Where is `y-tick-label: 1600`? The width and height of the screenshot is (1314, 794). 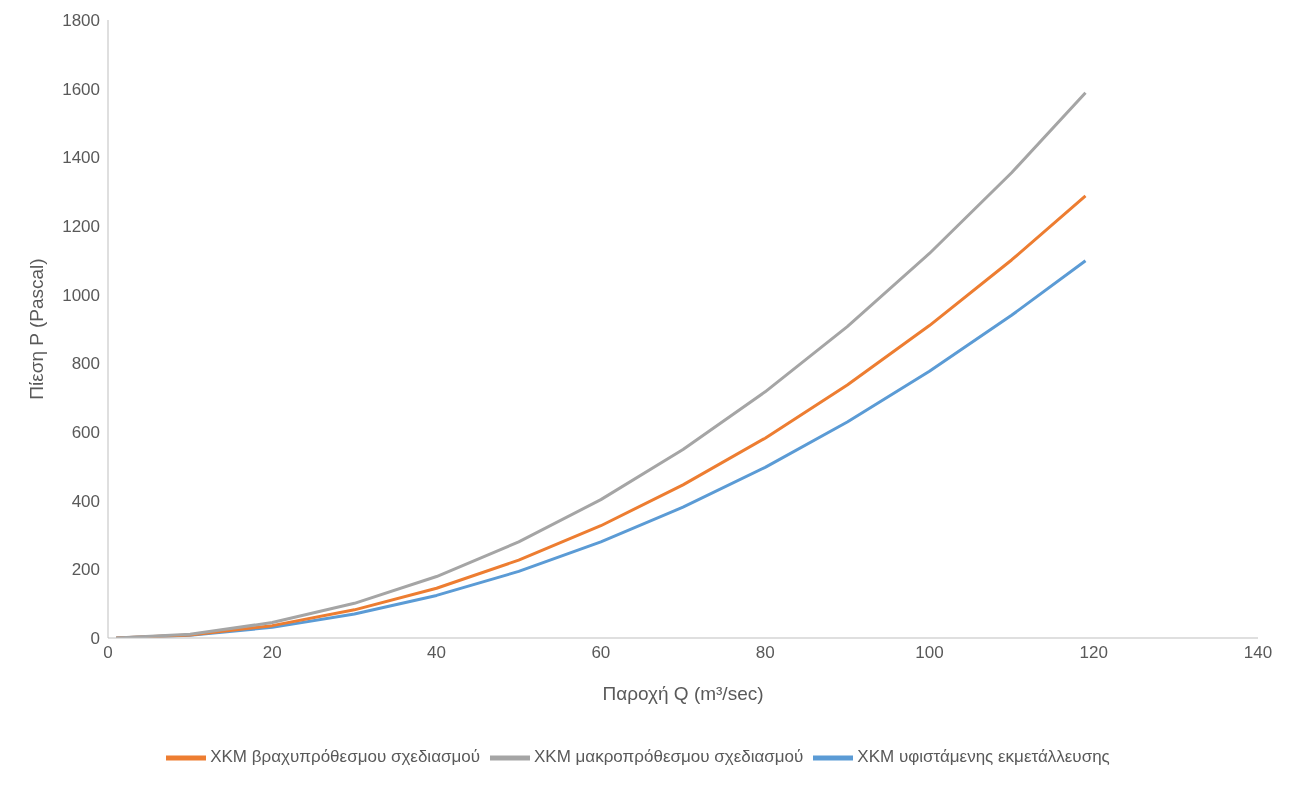
y-tick-label: 1600 is located at coordinates (81, 89).